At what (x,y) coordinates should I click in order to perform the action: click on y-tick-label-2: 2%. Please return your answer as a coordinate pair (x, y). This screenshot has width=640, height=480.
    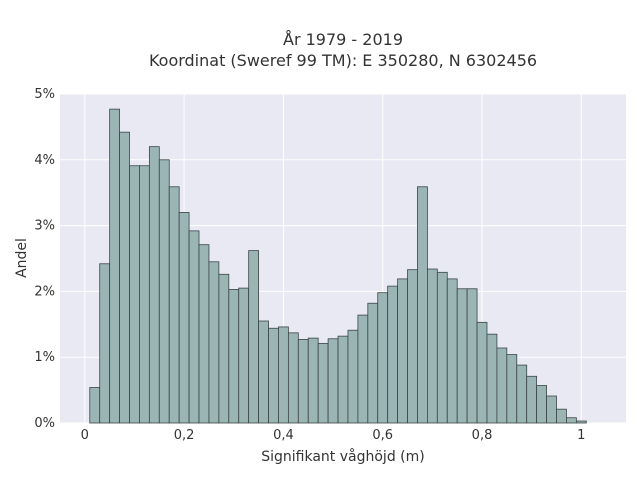
    Looking at the image, I should click on (44, 291).